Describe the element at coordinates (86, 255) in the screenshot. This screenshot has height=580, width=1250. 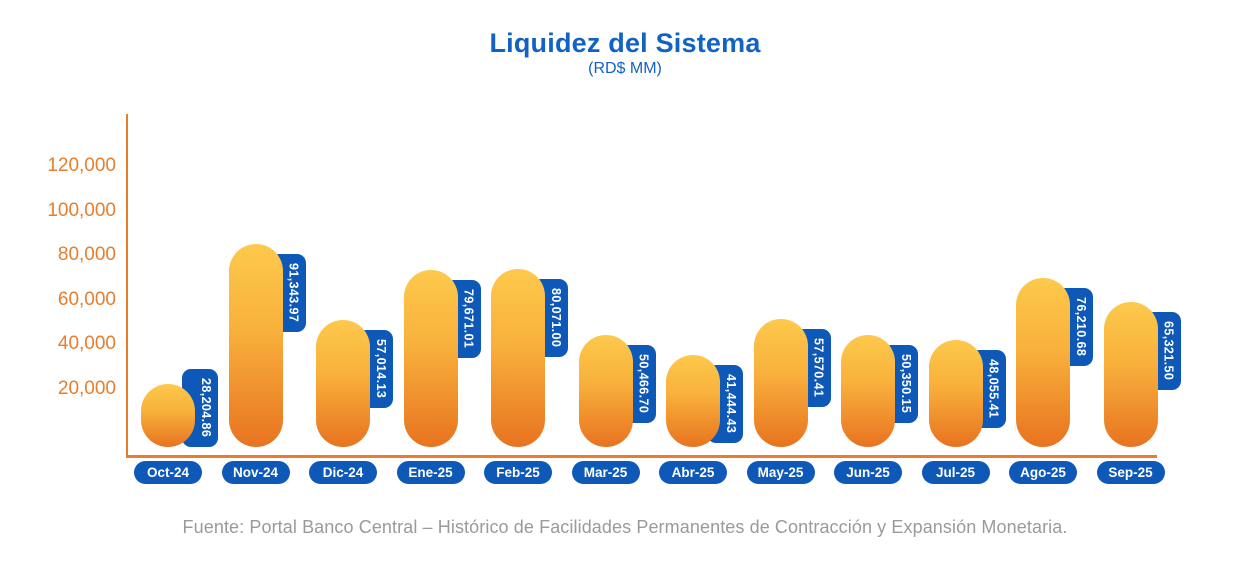
I see `y-tick-80000: 80,000` at that location.